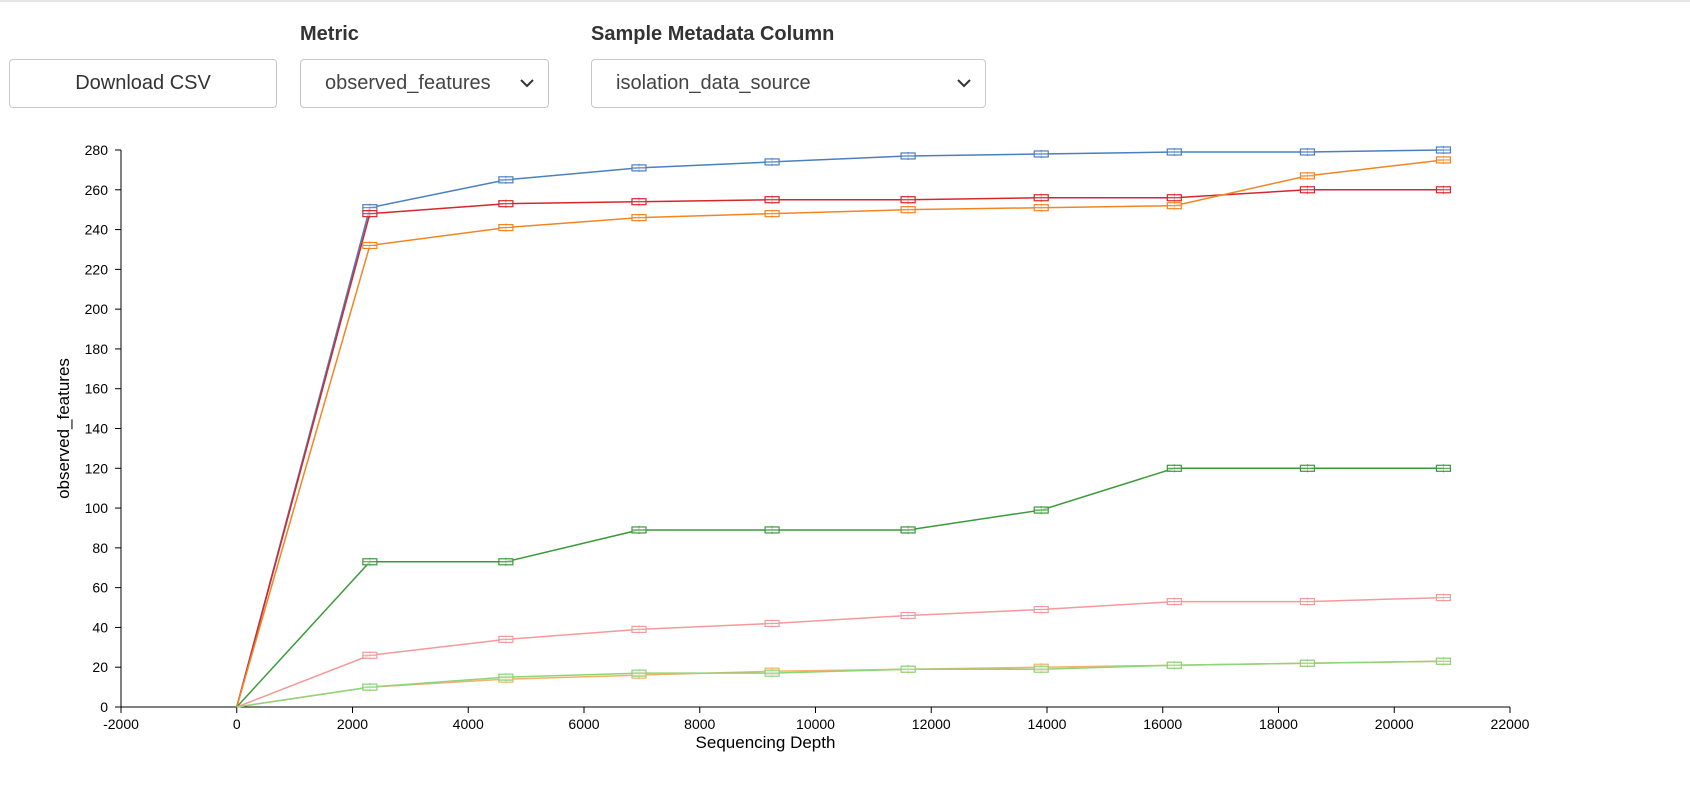 The height and width of the screenshot is (811, 1690). Describe the element at coordinates (1278, 724) in the screenshot. I see `x-tick-label: 18000` at that location.